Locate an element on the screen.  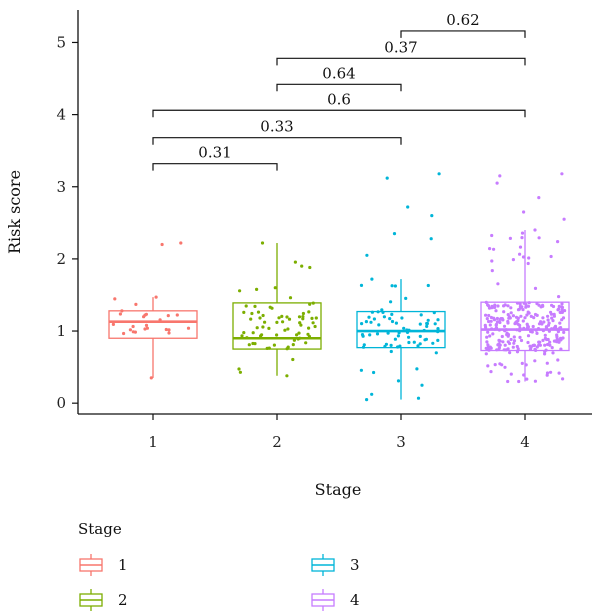
comparison-bracket: 0.33 is located at coordinates (277, 131).